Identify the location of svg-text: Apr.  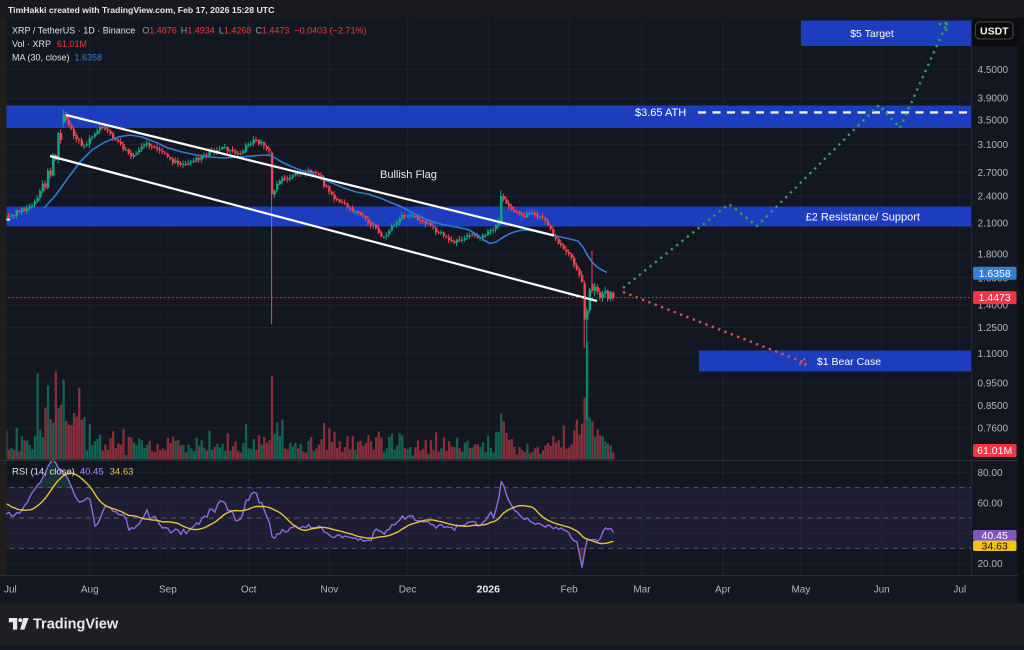
(723, 590).